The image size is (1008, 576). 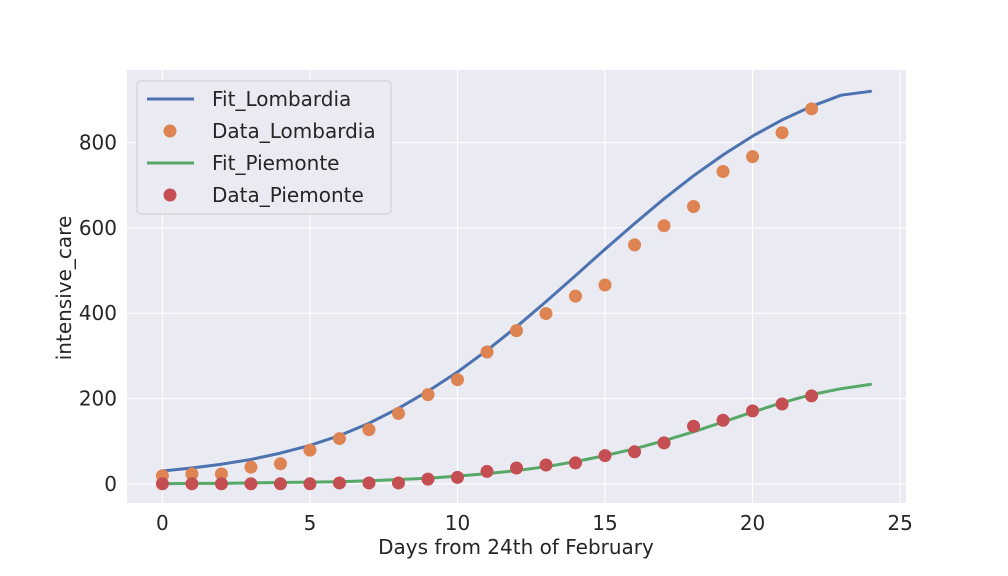 What do you see at coordinates (310, 523) in the screenshot?
I see `x-tick-label: 5` at bounding box center [310, 523].